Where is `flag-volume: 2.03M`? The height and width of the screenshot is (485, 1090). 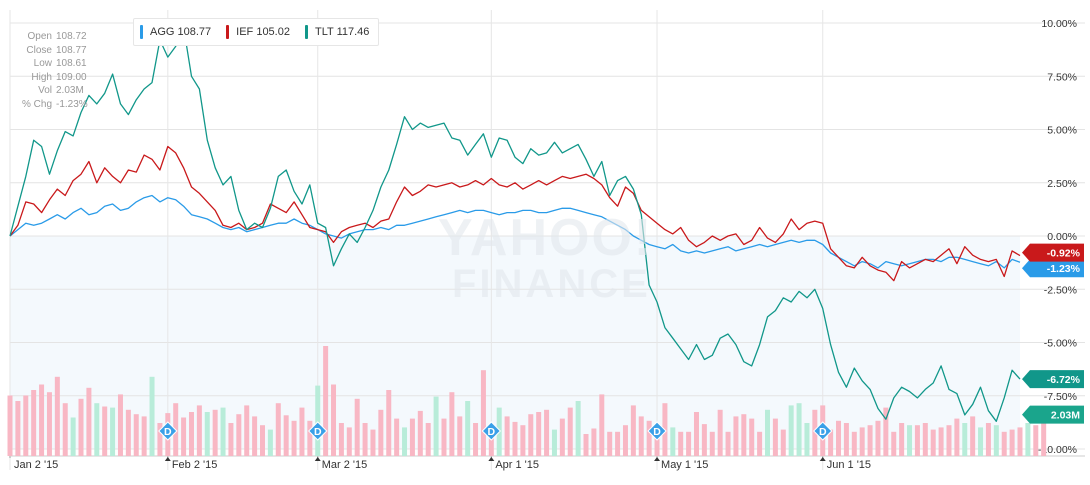
flag-volume: 2.03M is located at coordinates (1053, 414).